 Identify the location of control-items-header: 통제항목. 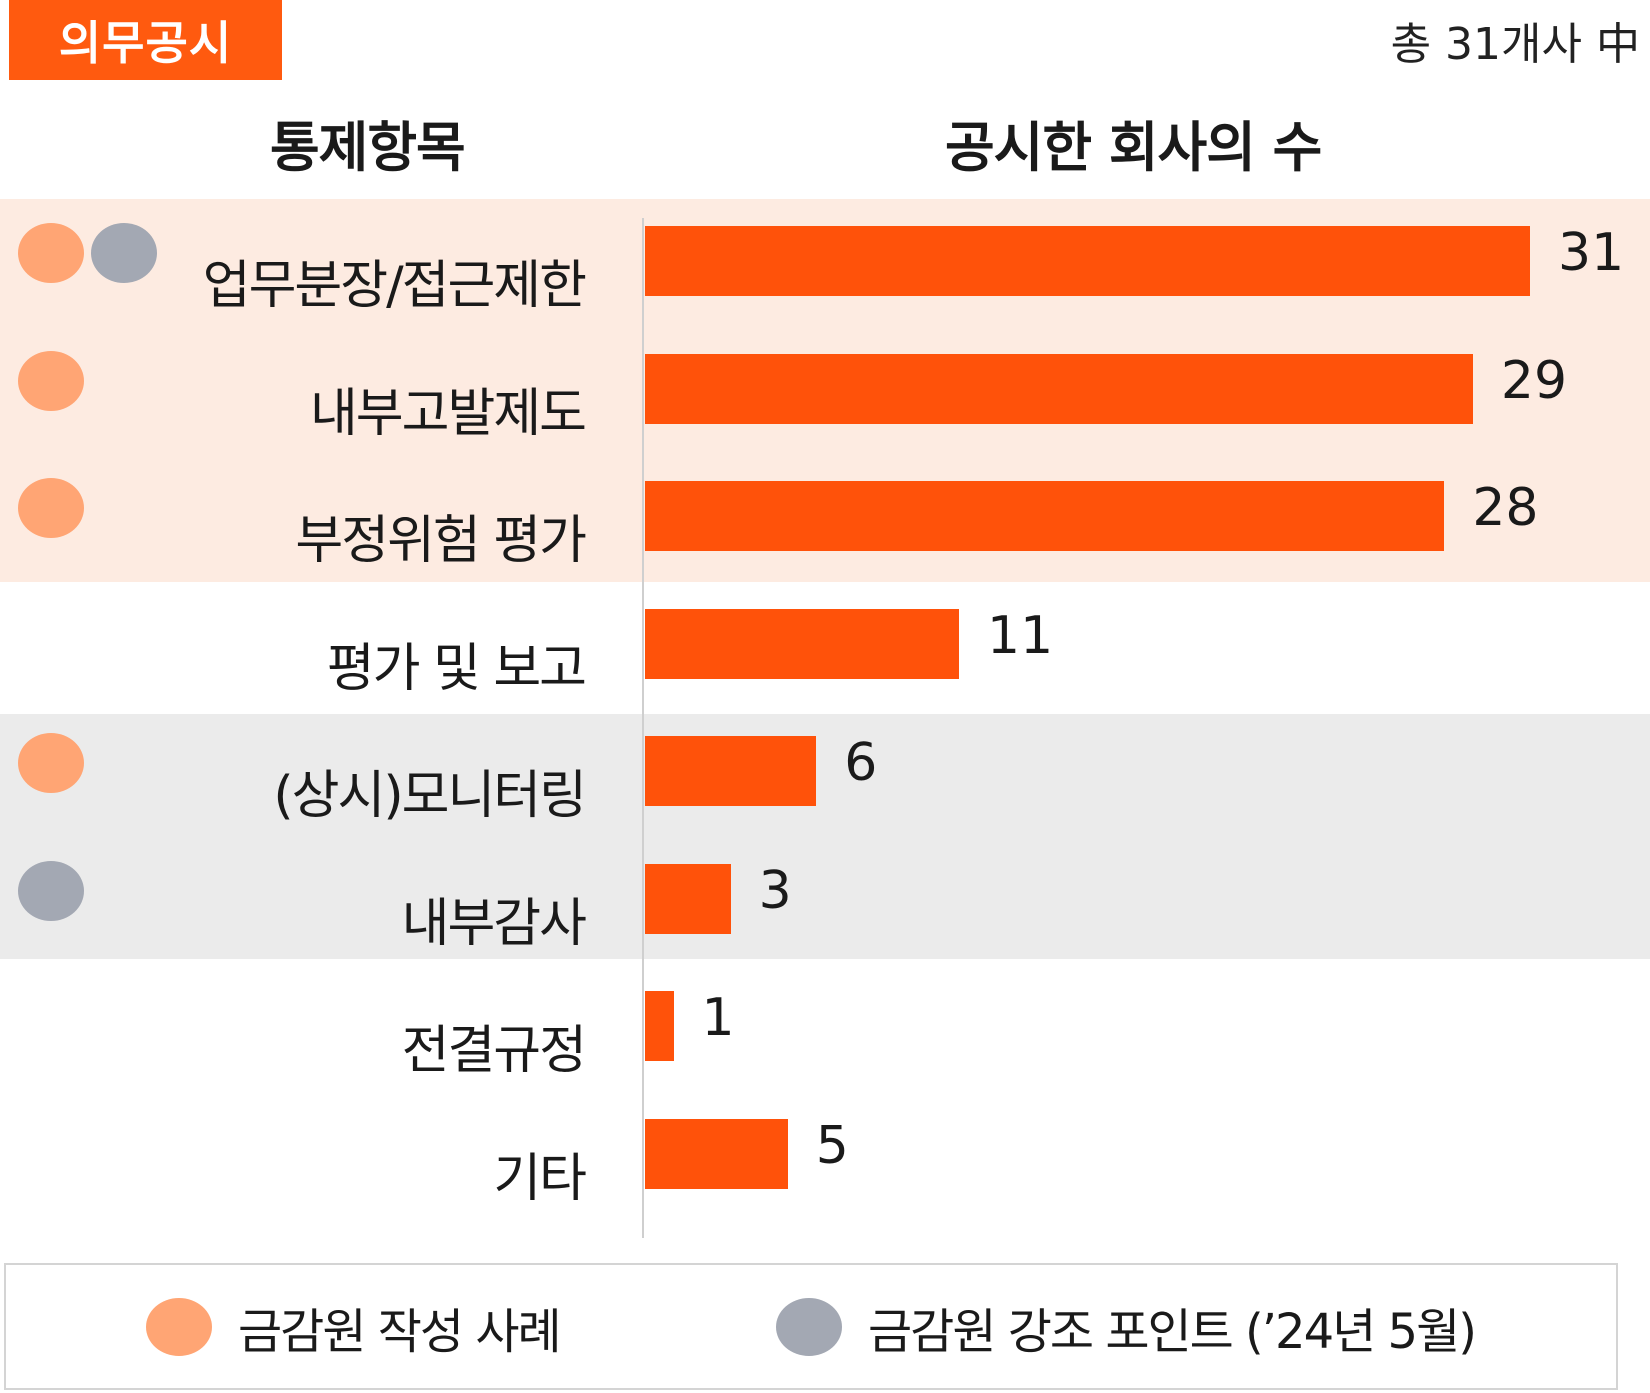
(368, 147).